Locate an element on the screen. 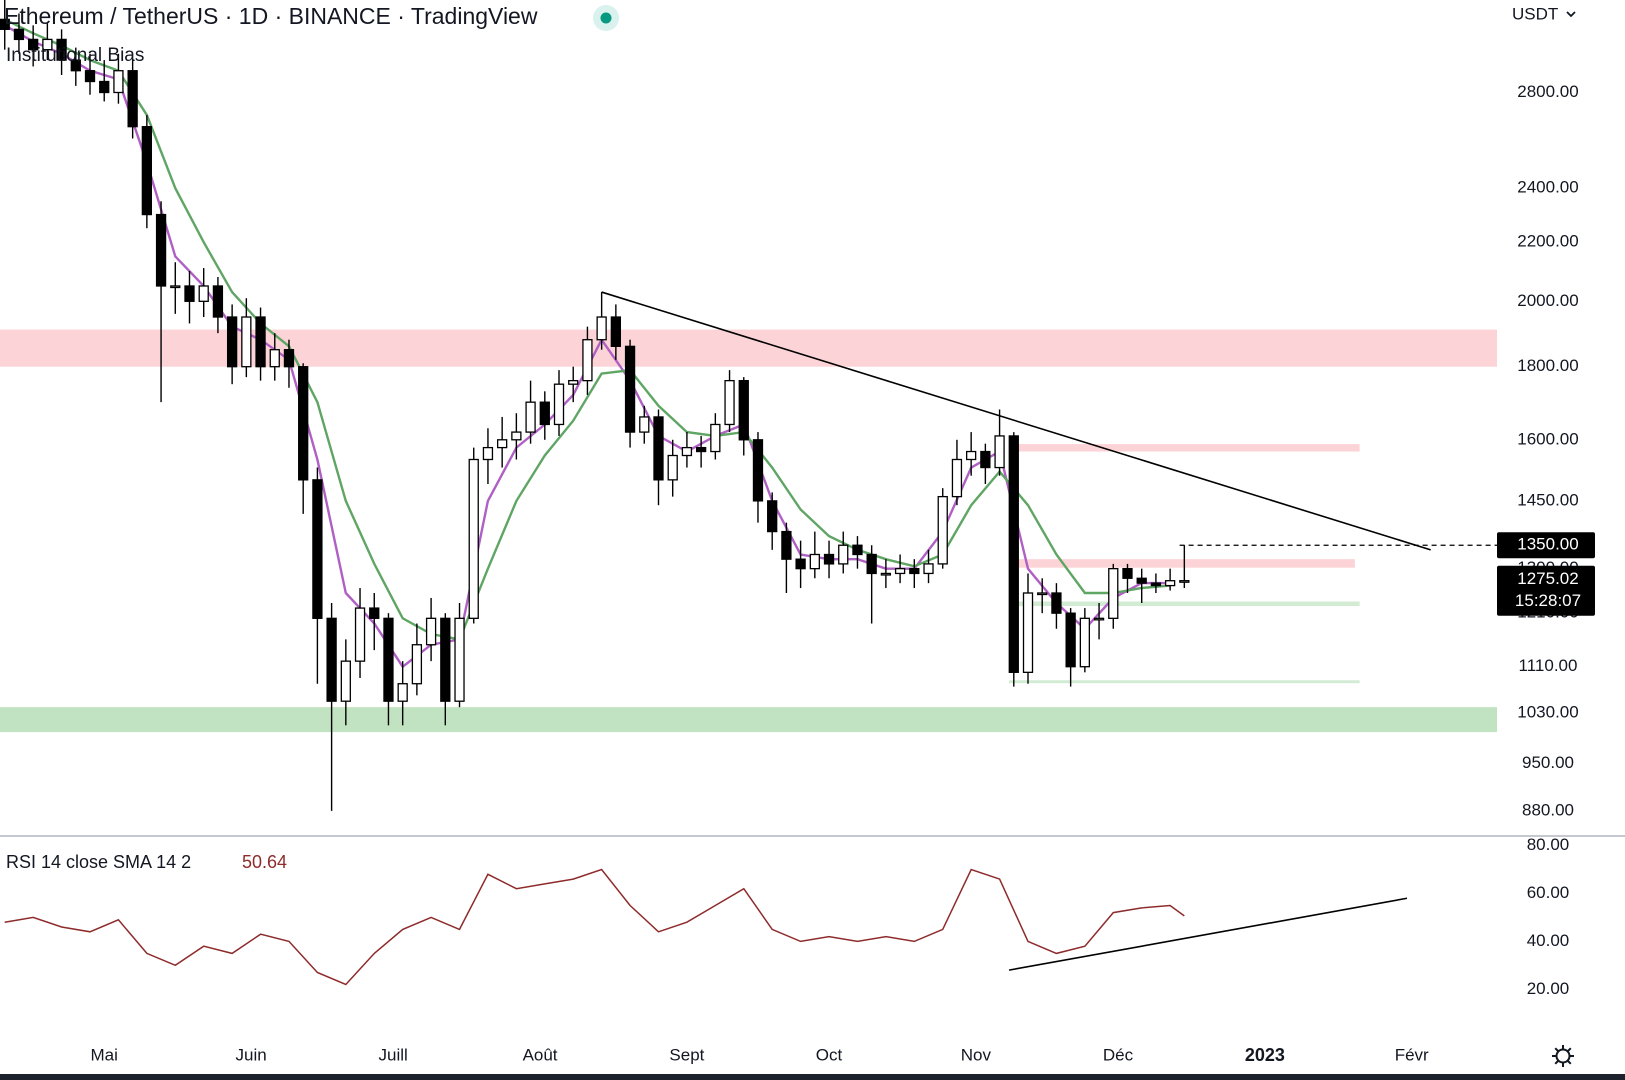  y-tick-label: 60.00 is located at coordinates (1548, 892).